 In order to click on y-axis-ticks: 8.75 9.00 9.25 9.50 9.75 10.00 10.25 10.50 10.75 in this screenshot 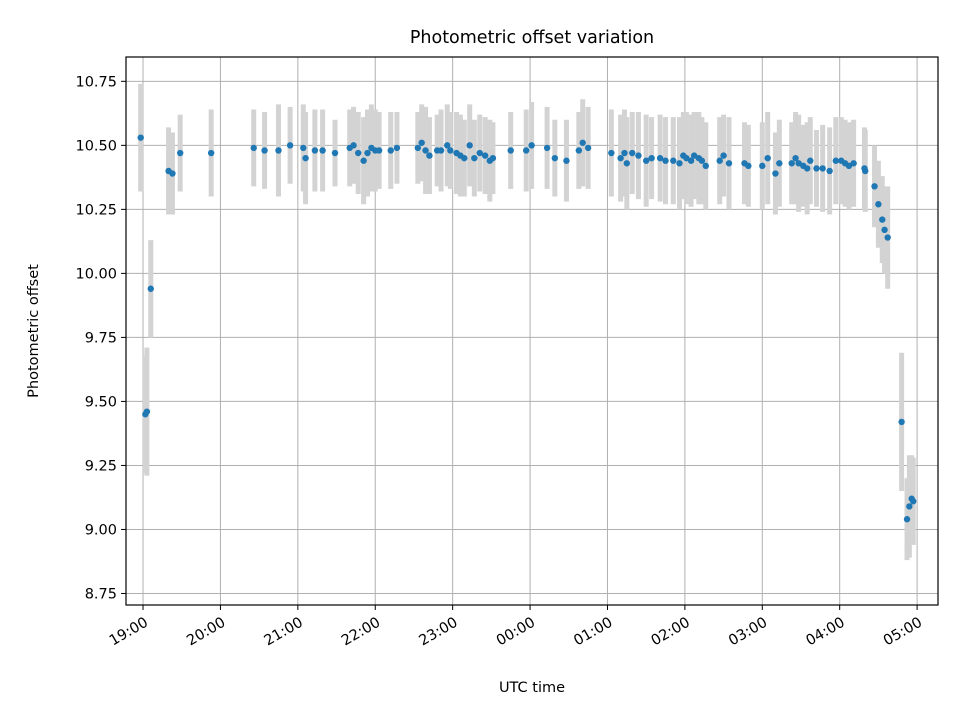, I will do `click(100, 338)`.